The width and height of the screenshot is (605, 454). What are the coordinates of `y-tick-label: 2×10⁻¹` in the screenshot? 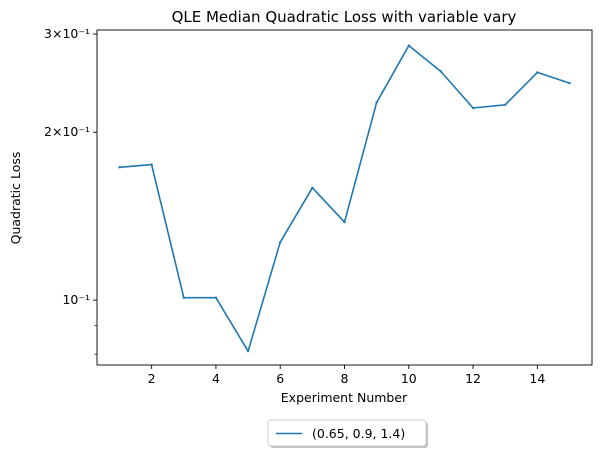 It's located at (67, 131).